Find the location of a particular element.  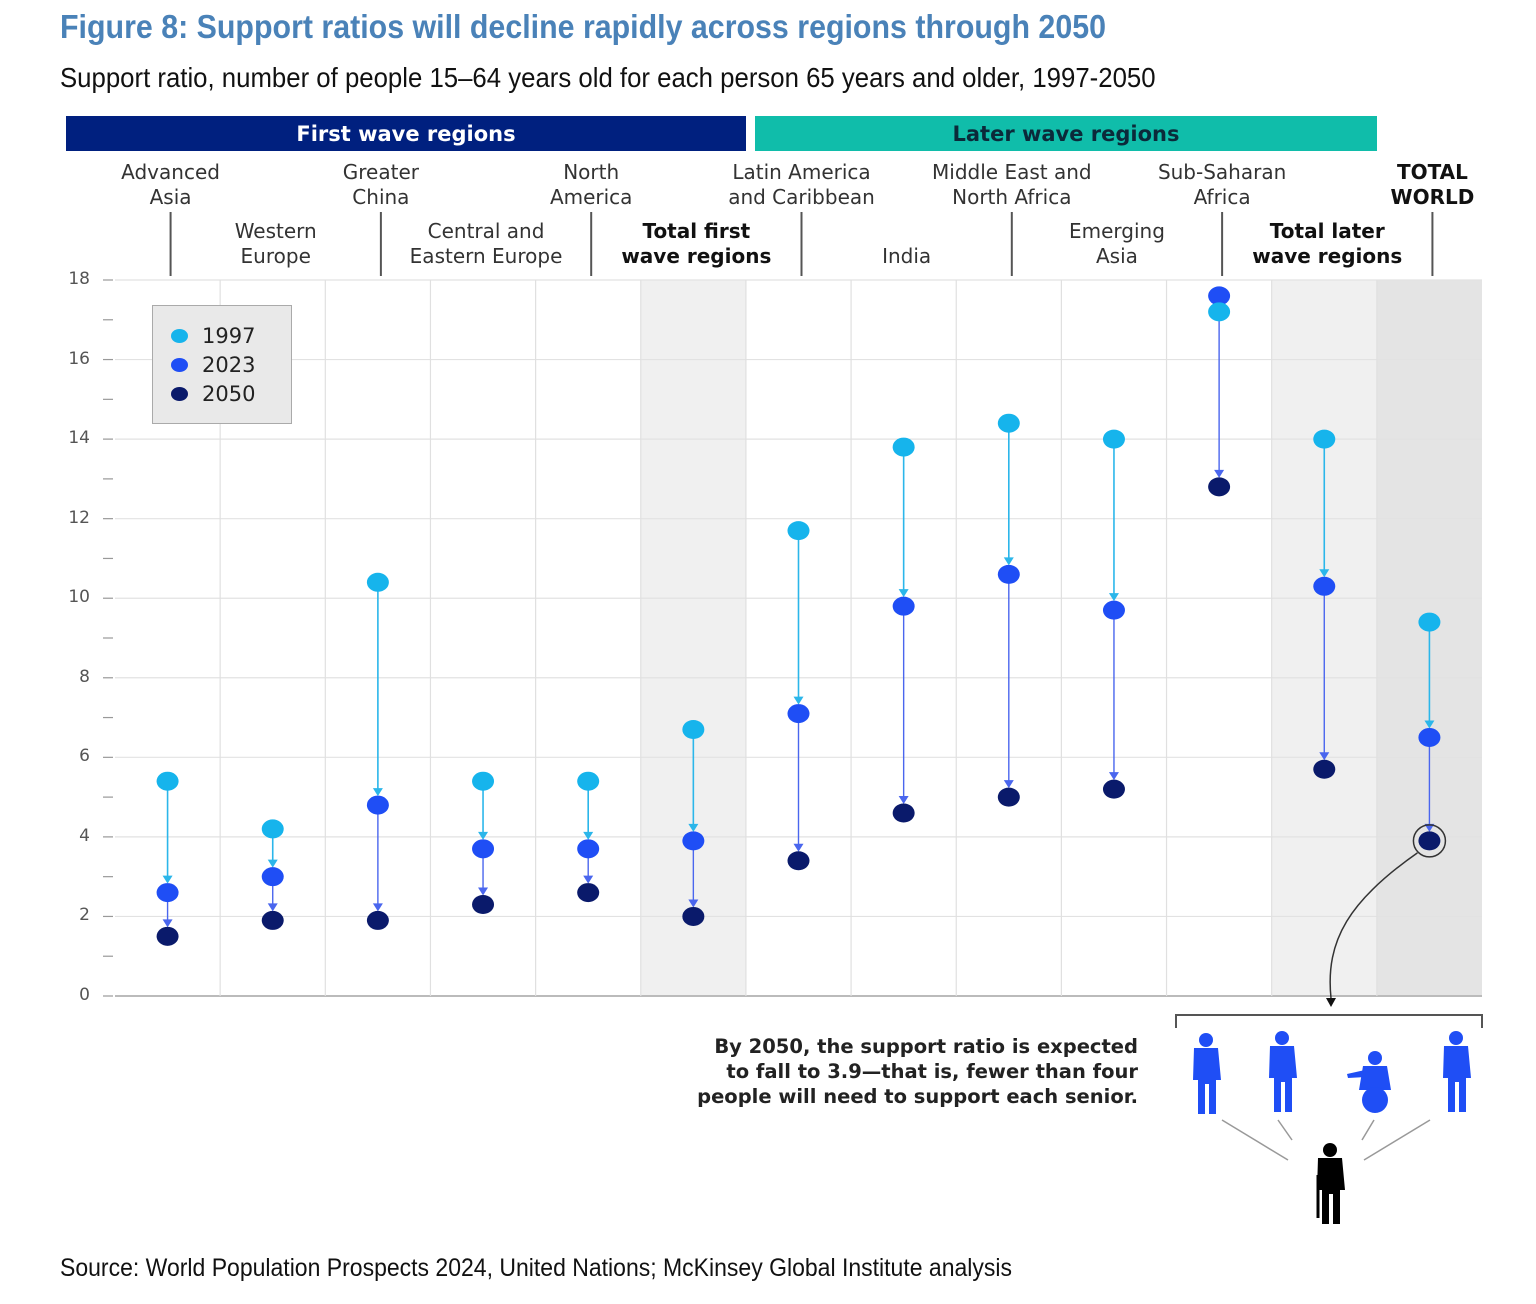

category-label: Central and Eastern Europe is located at coordinates (486, 244).